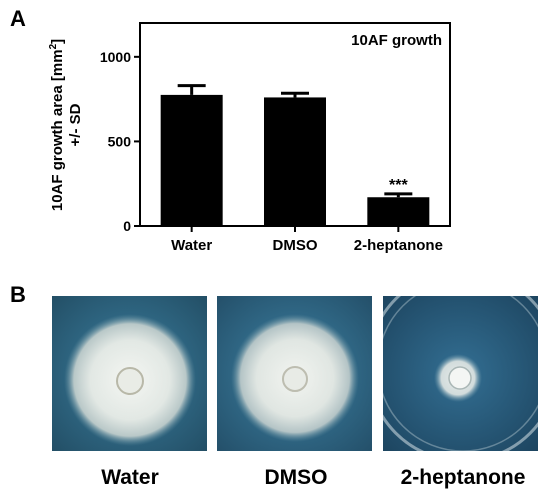 This screenshot has height=503, width=550. Describe the element at coordinates (57, 41) in the screenshot. I see `y-axis-label-bracket: ]` at that location.